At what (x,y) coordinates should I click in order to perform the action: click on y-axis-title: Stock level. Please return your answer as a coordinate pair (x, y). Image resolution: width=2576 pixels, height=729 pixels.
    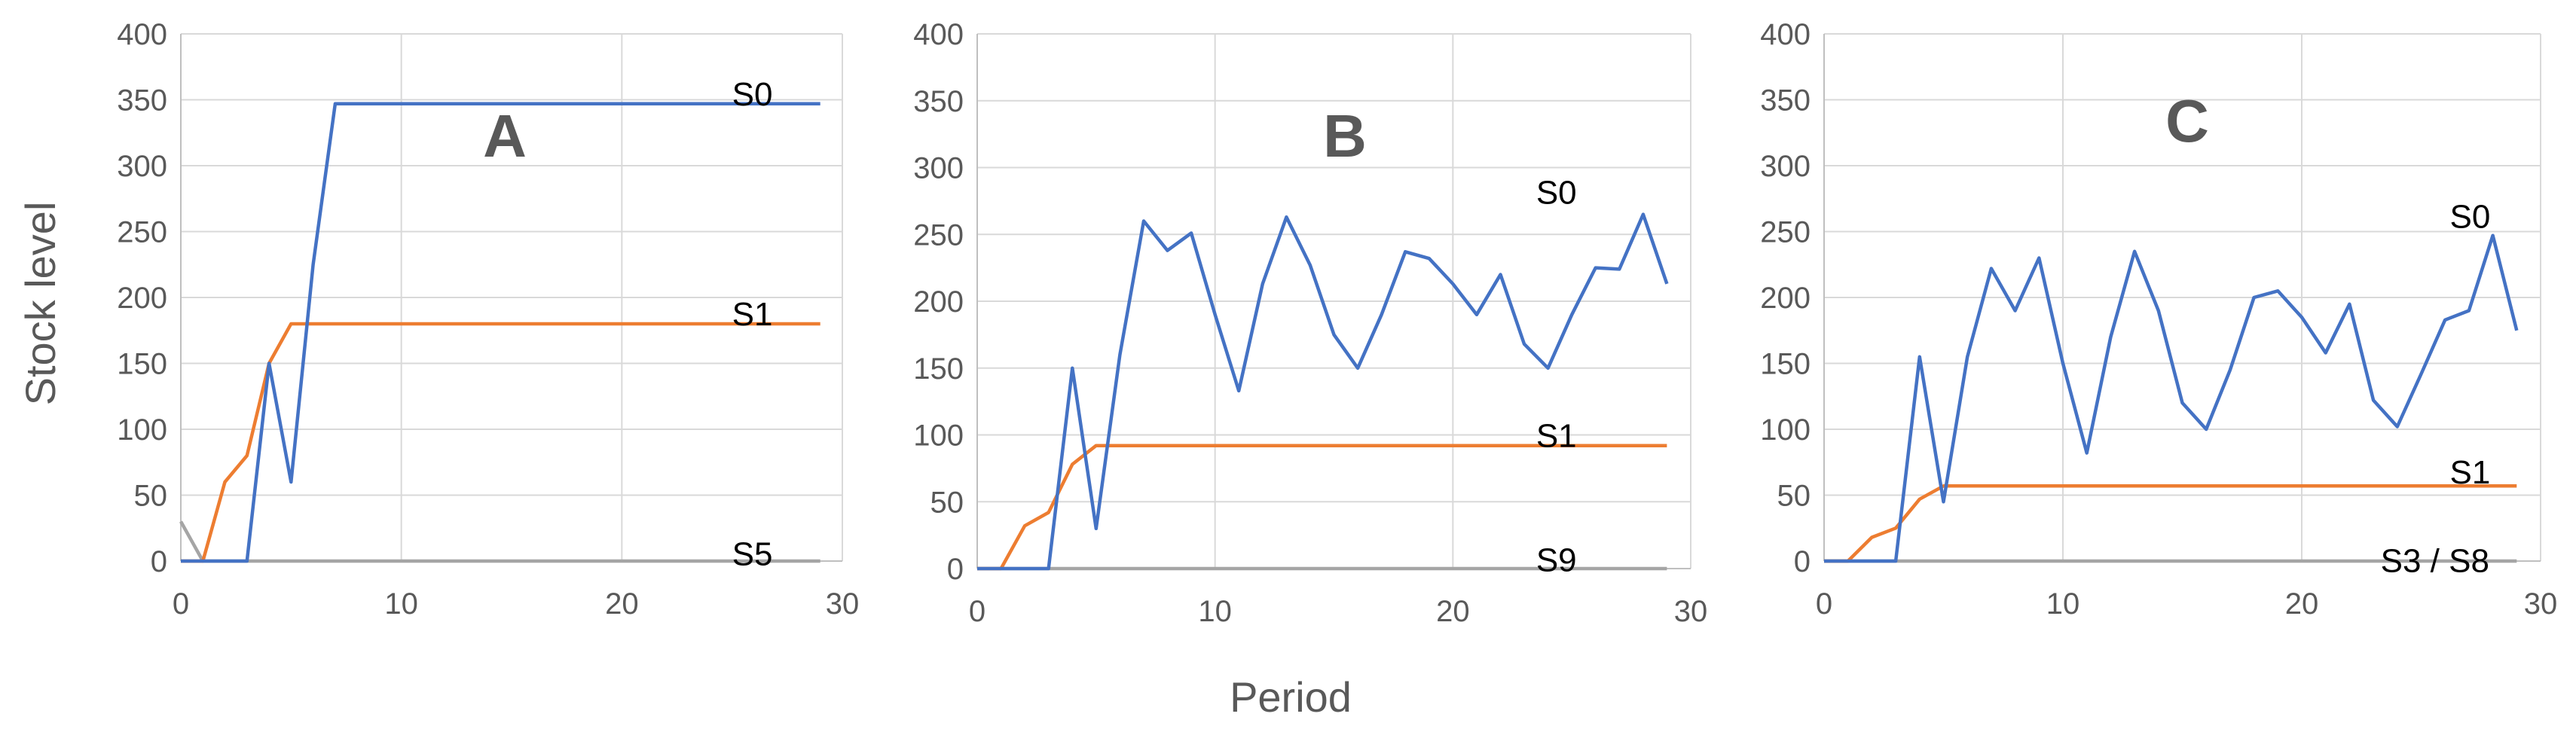
    Looking at the image, I should click on (40, 304).